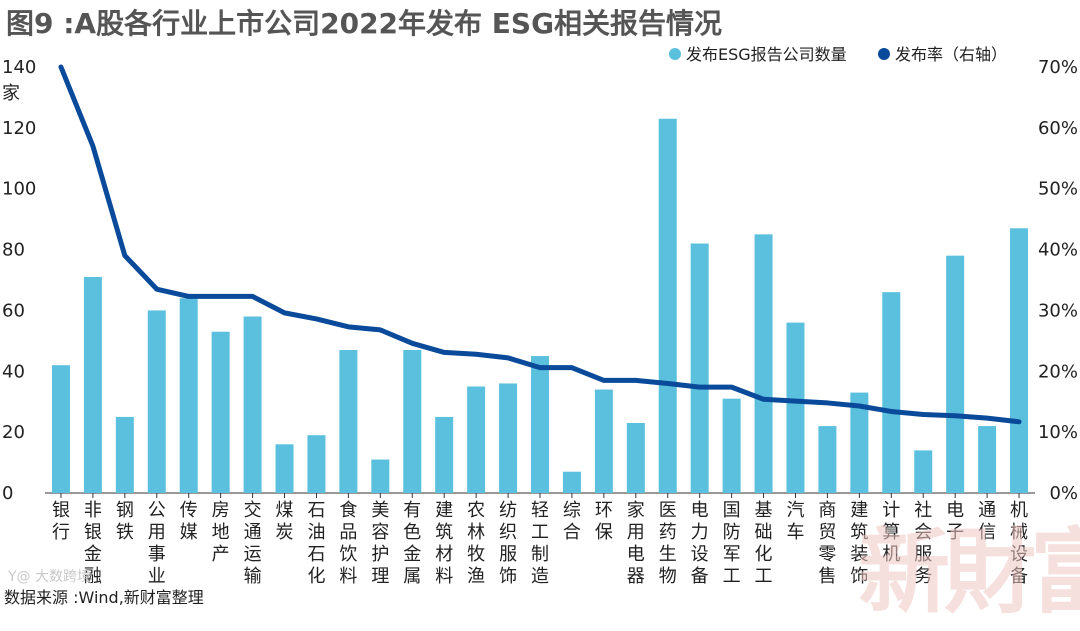 The width and height of the screenshot is (1080, 631). Describe the element at coordinates (884, 54) in the screenshot. I see `legend-line-swatch` at that location.